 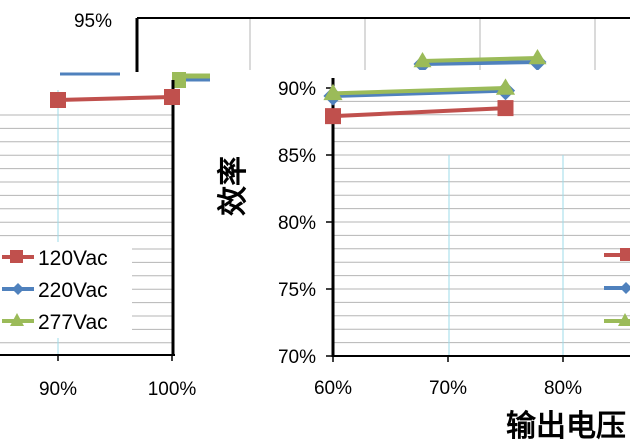 I want to click on left-series, so click(x=115, y=98).